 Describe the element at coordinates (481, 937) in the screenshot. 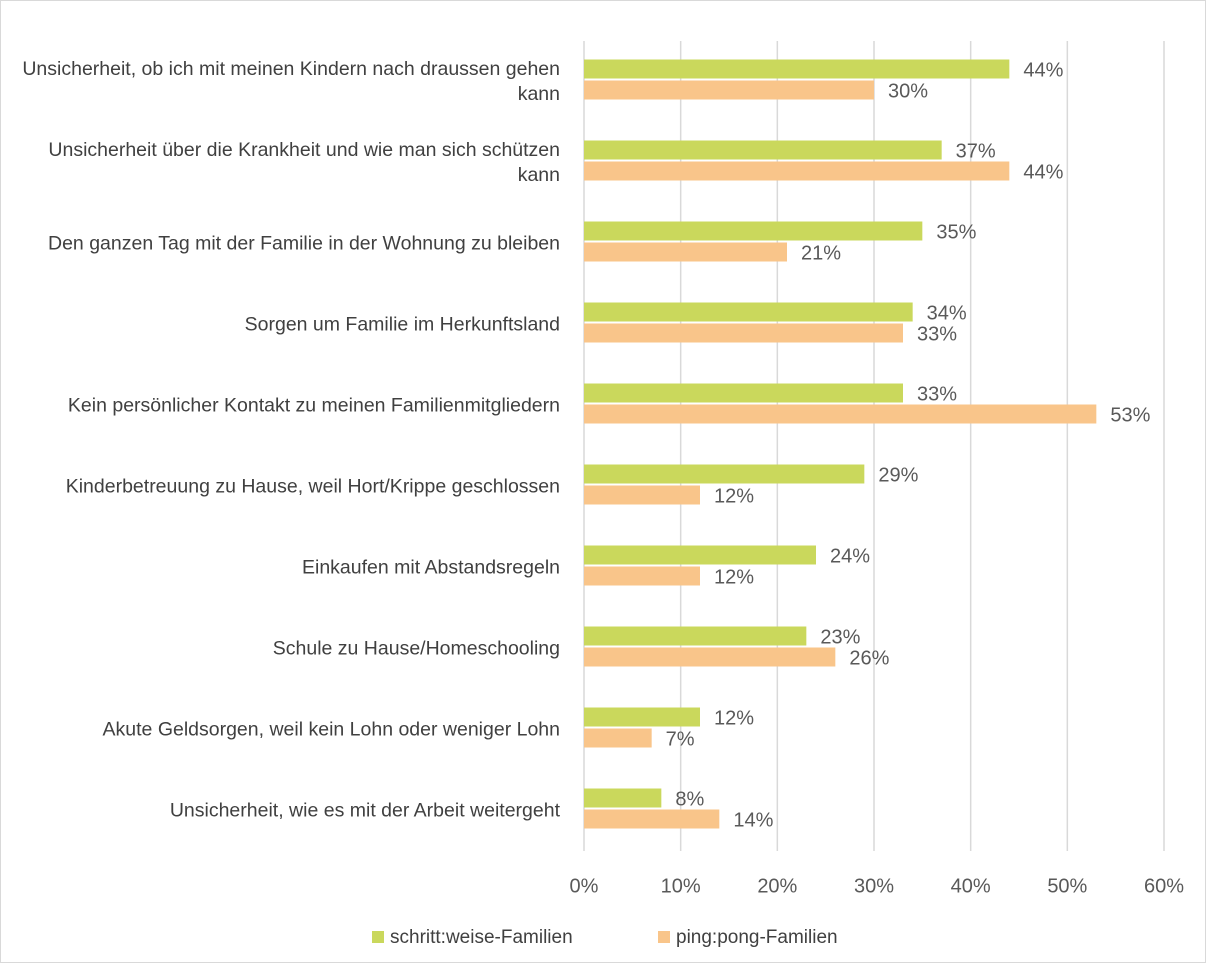

I see `legend-label: schritt:weise-Familien` at that location.